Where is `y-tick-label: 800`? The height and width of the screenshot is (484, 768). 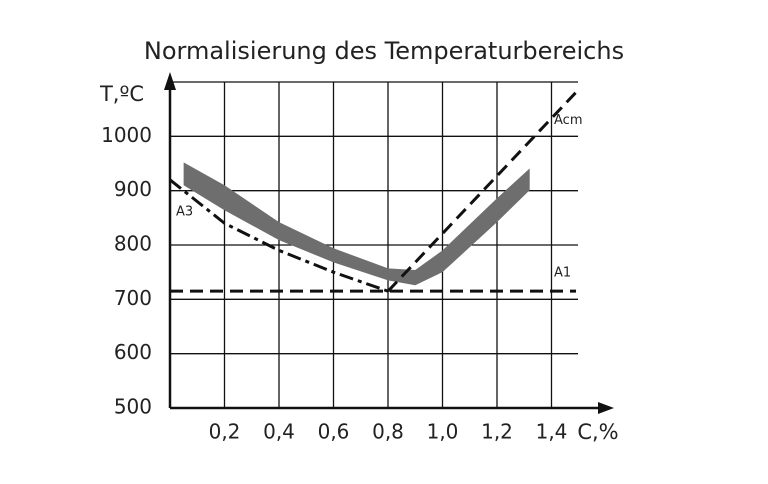
y-tick-label: 800 is located at coordinates (133, 244).